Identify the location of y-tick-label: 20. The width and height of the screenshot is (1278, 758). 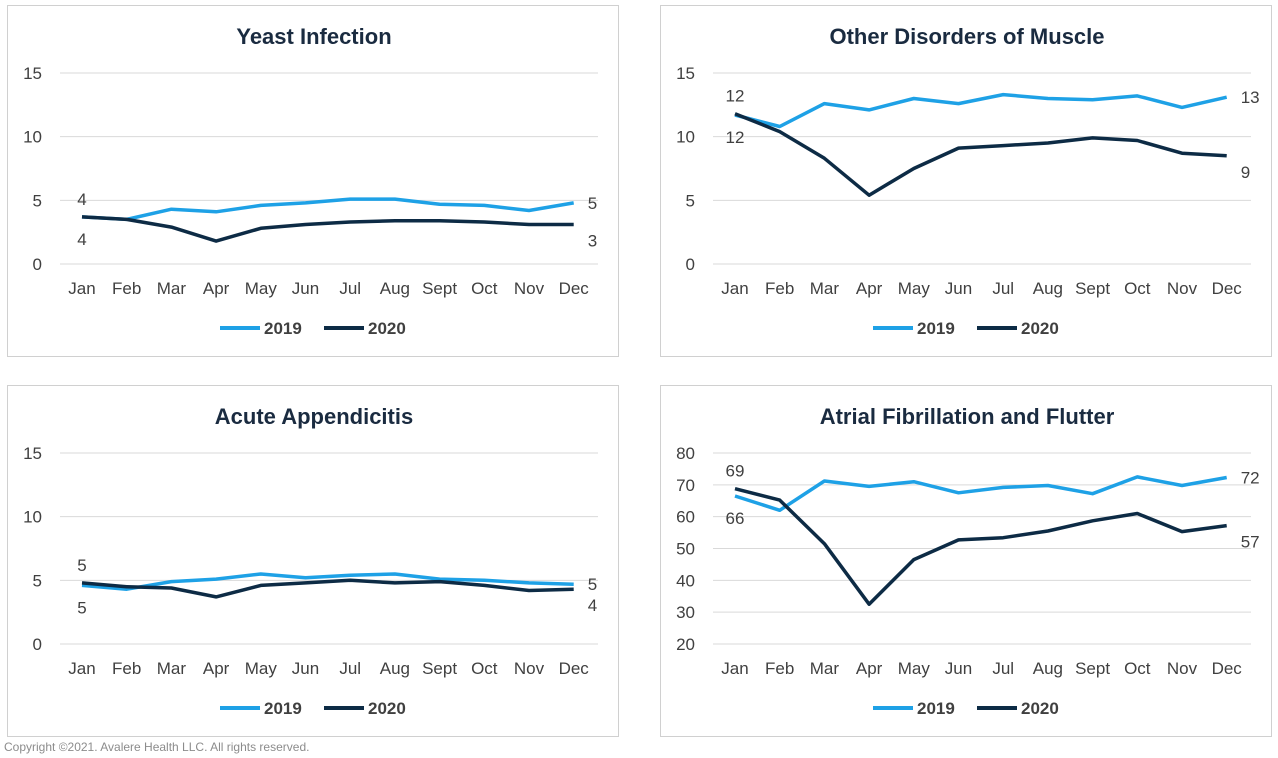
(685, 644).